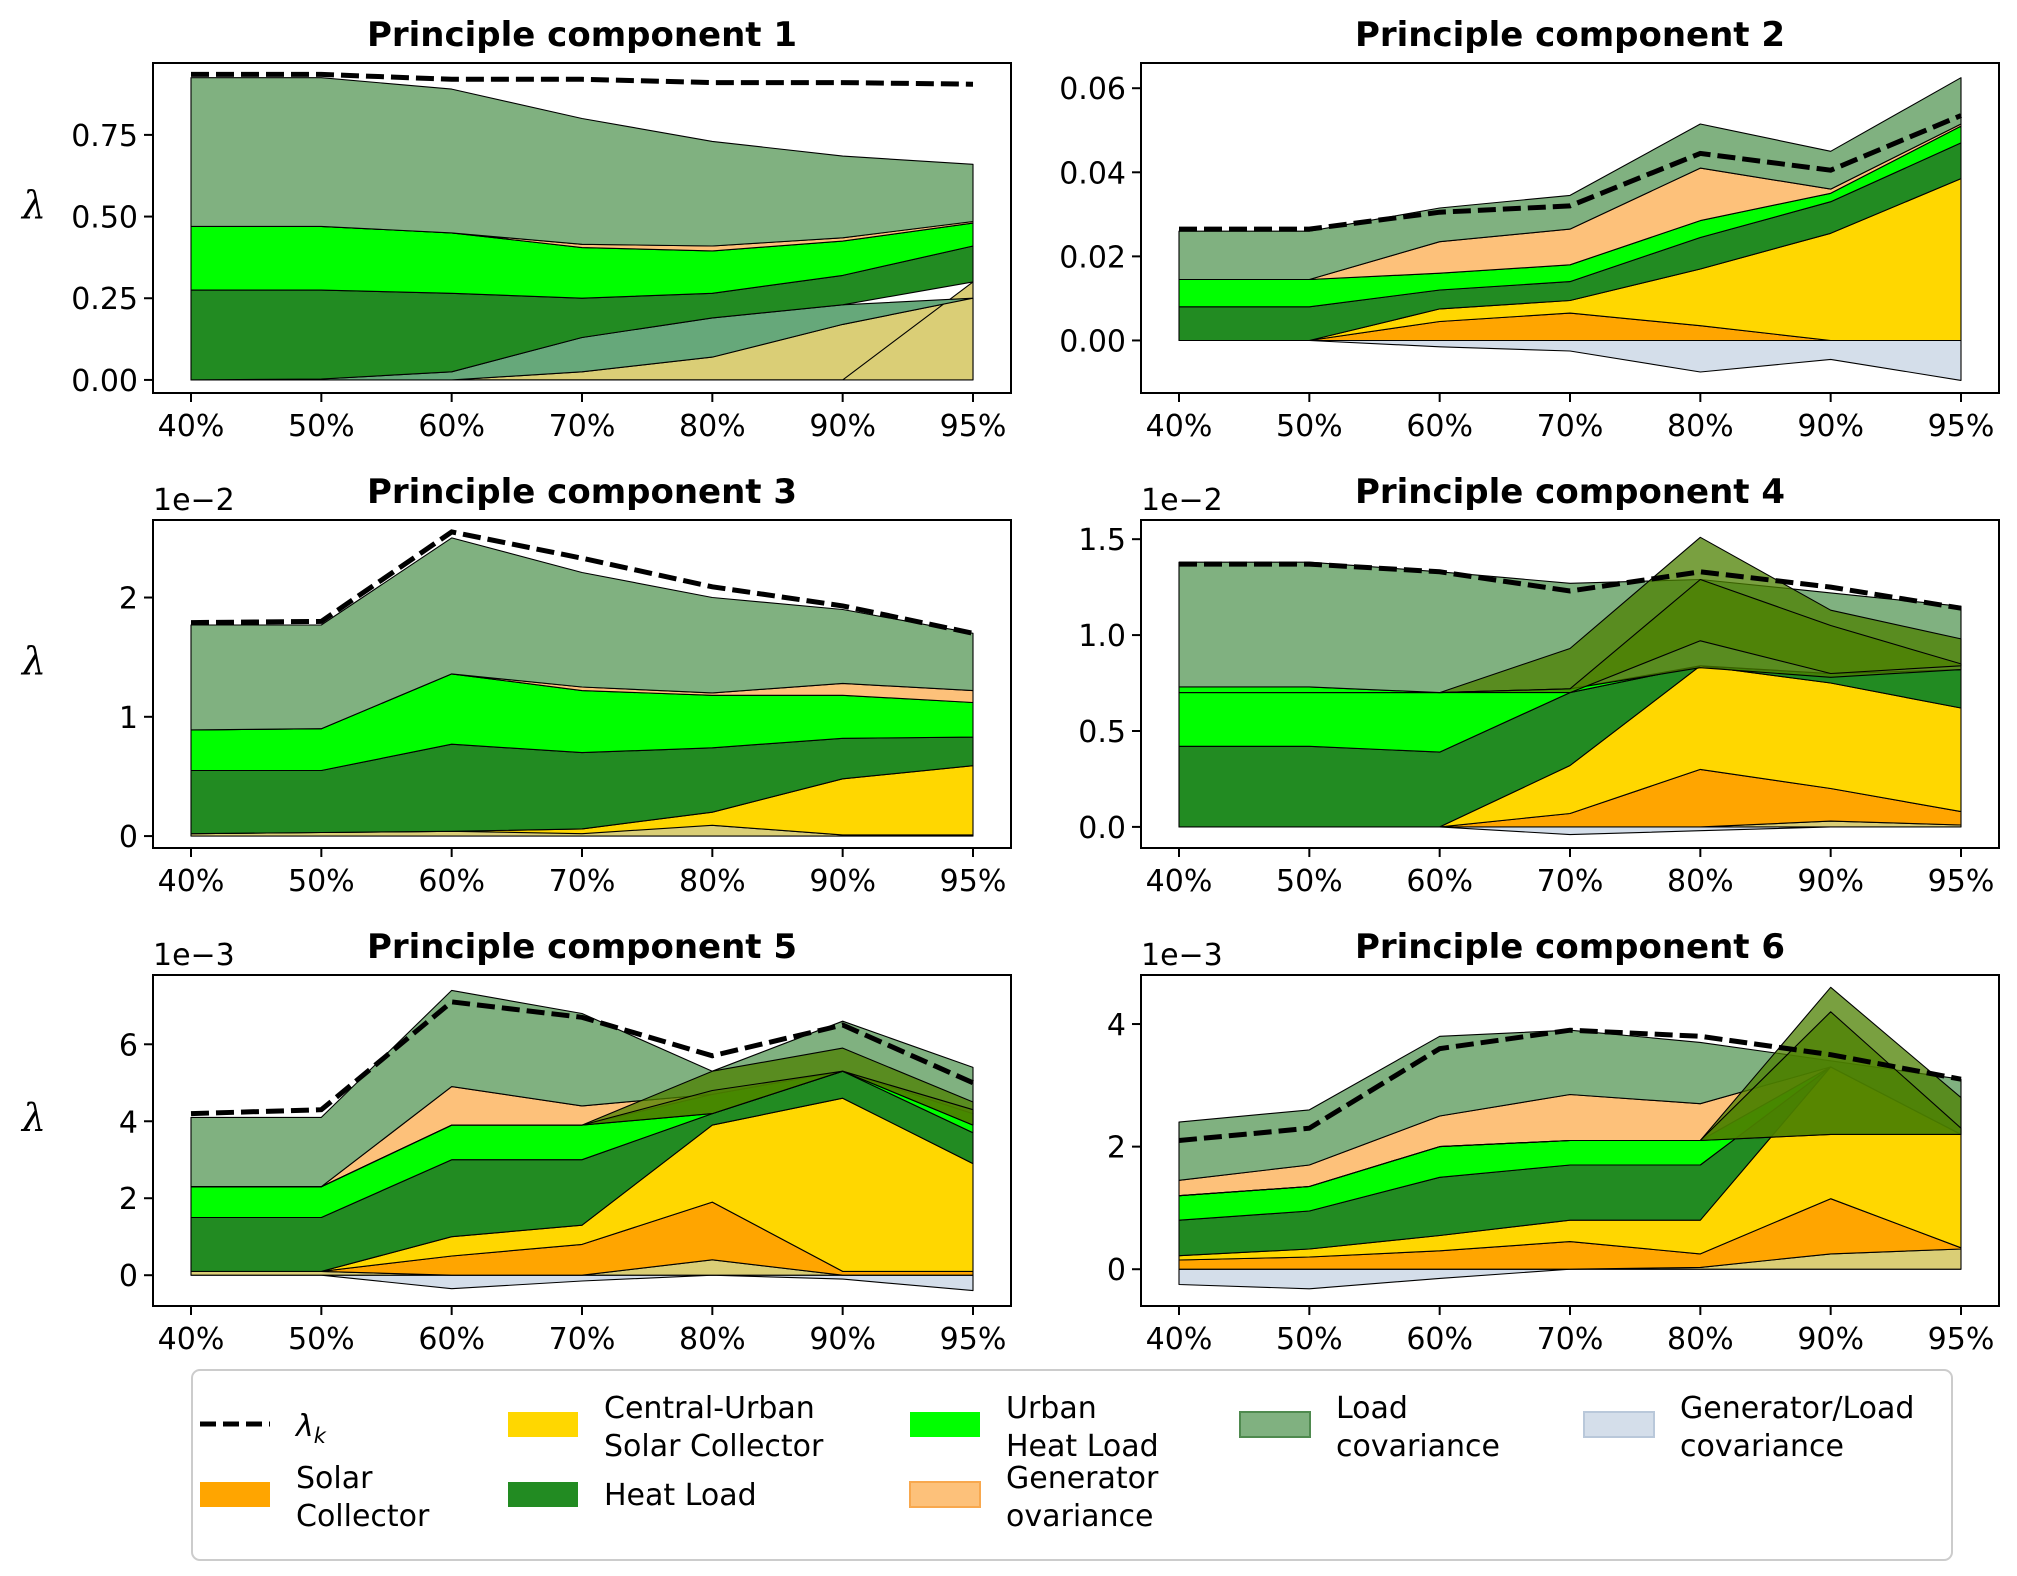 The width and height of the screenshot is (2017, 1576). What do you see at coordinates (1372, 1408) in the screenshot?
I see `legend-label: Load` at bounding box center [1372, 1408].